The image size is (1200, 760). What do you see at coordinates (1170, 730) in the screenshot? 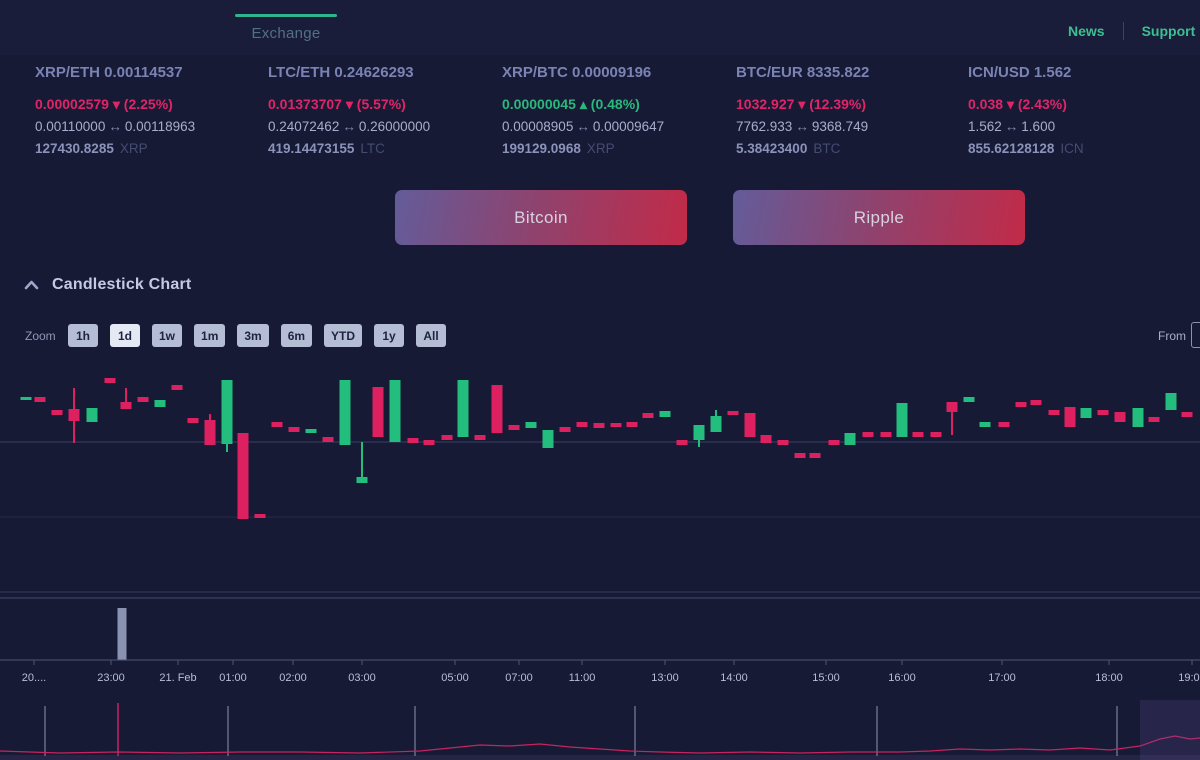
I see `navigator-selected-range` at bounding box center [1170, 730].